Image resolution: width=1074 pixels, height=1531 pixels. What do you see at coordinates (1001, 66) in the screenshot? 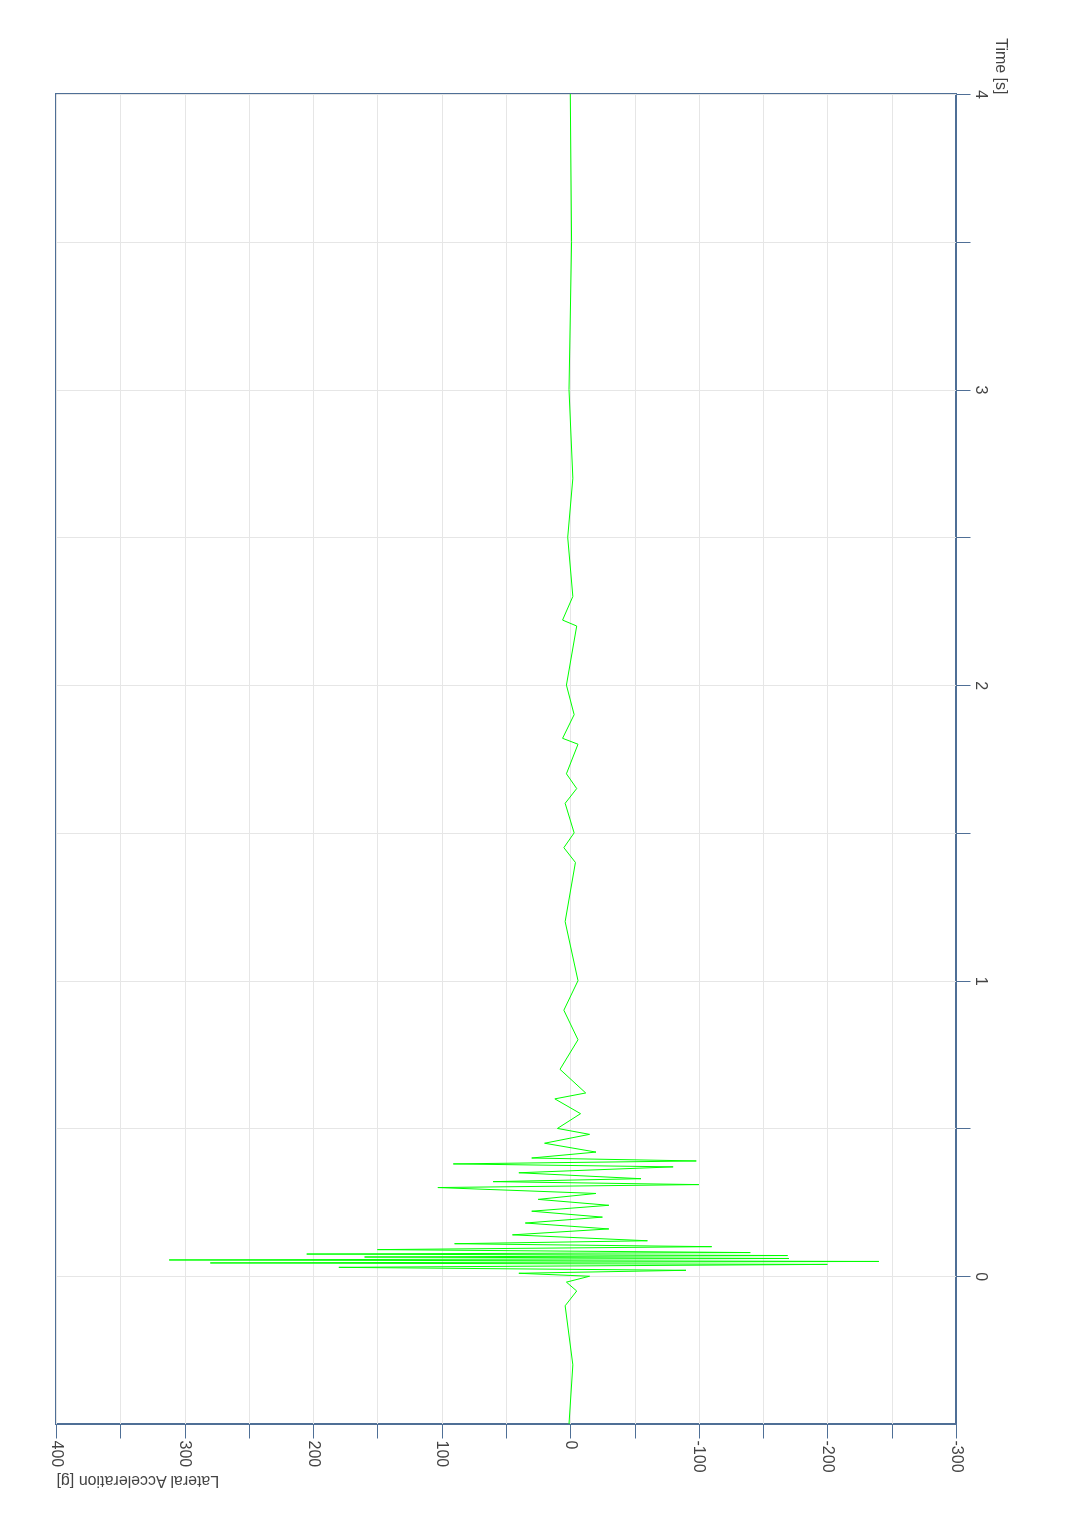
I see `y-axis-title: Time [s]` at bounding box center [1001, 66].